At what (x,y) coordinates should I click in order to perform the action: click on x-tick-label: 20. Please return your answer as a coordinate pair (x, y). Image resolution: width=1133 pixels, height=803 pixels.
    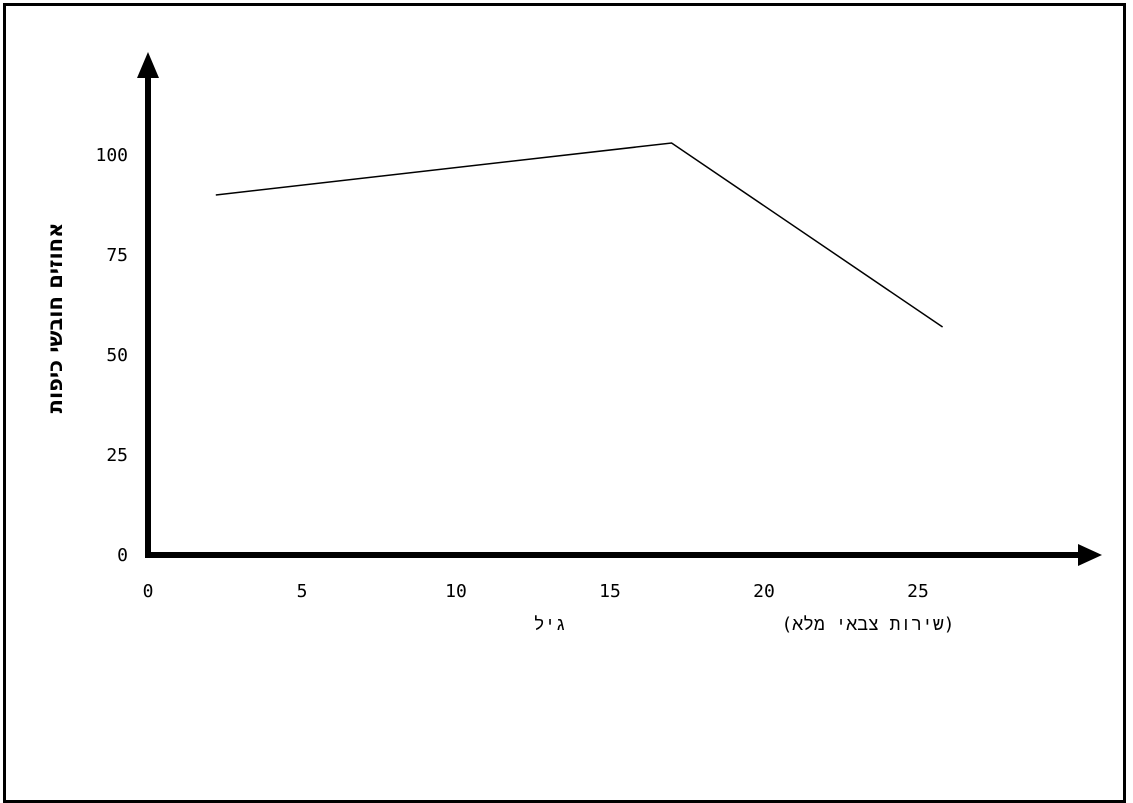
    Looking at the image, I should click on (764, 591).